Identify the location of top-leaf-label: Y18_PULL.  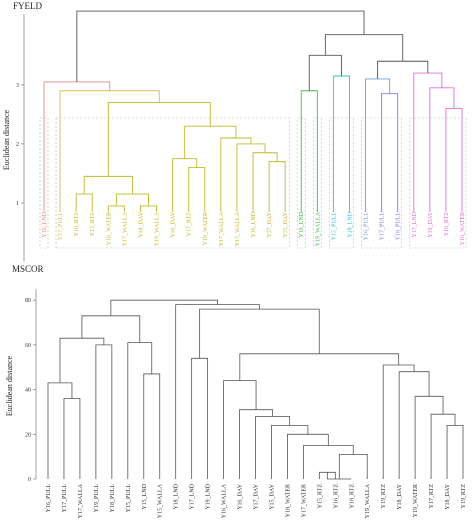
(399, 226).